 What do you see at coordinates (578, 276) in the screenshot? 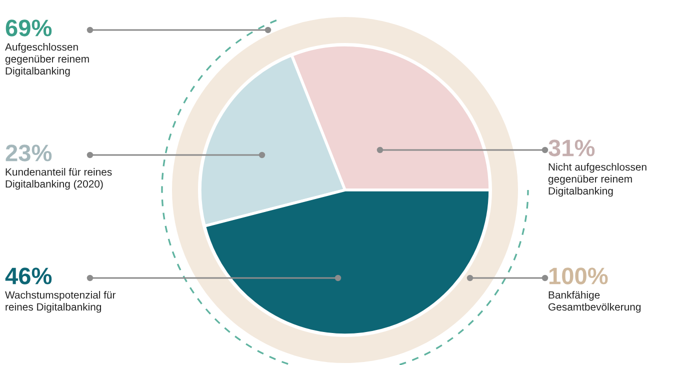
I see `text: 100%` at bounding box center [578, 276].